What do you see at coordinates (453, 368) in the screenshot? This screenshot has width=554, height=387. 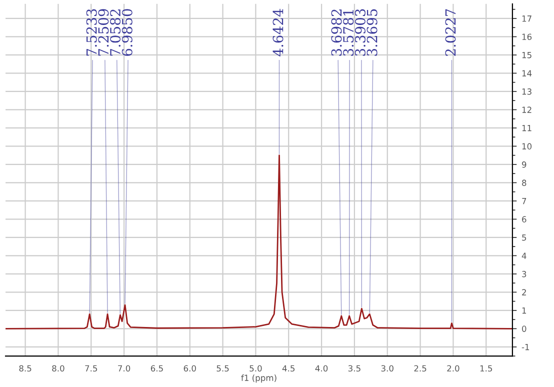 I see `x-tick-label: 2.0` at bounding box center [453, 368].